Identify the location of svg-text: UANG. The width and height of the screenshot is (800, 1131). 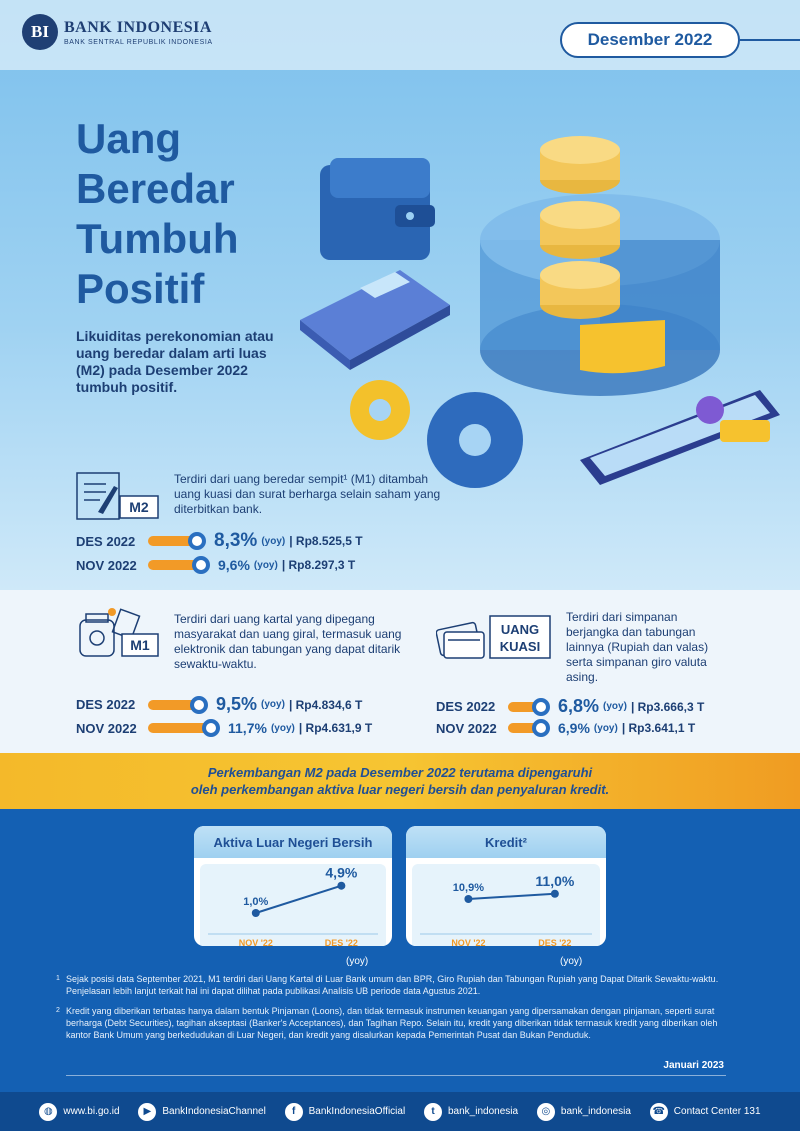
(520, 629).